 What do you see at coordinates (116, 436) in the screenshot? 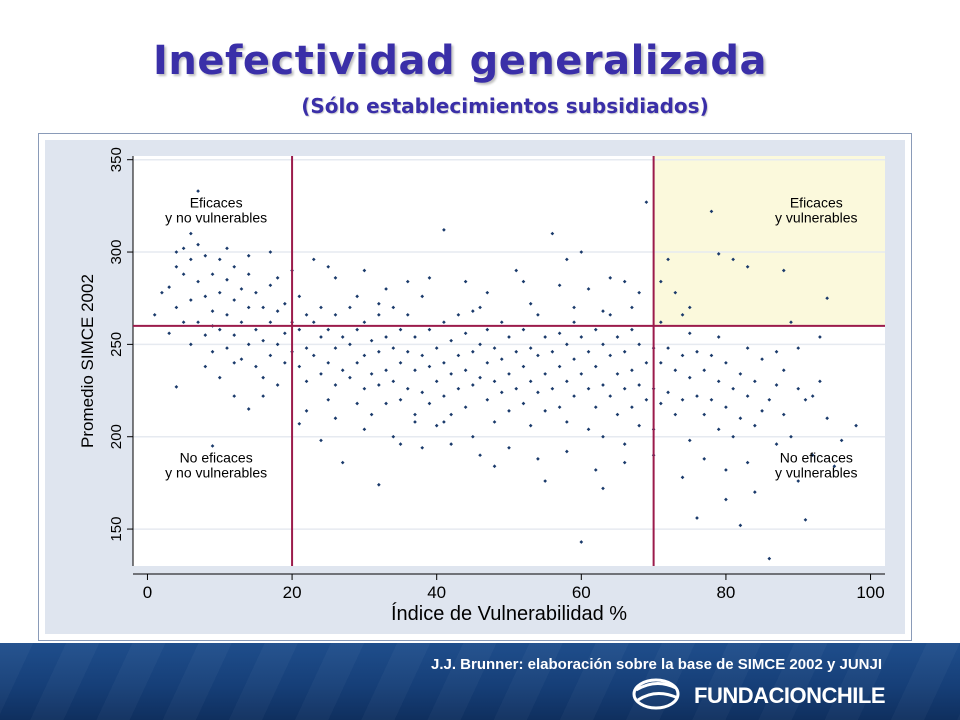
I see `y-tick-label: 200` at bounding box center [116, 436].